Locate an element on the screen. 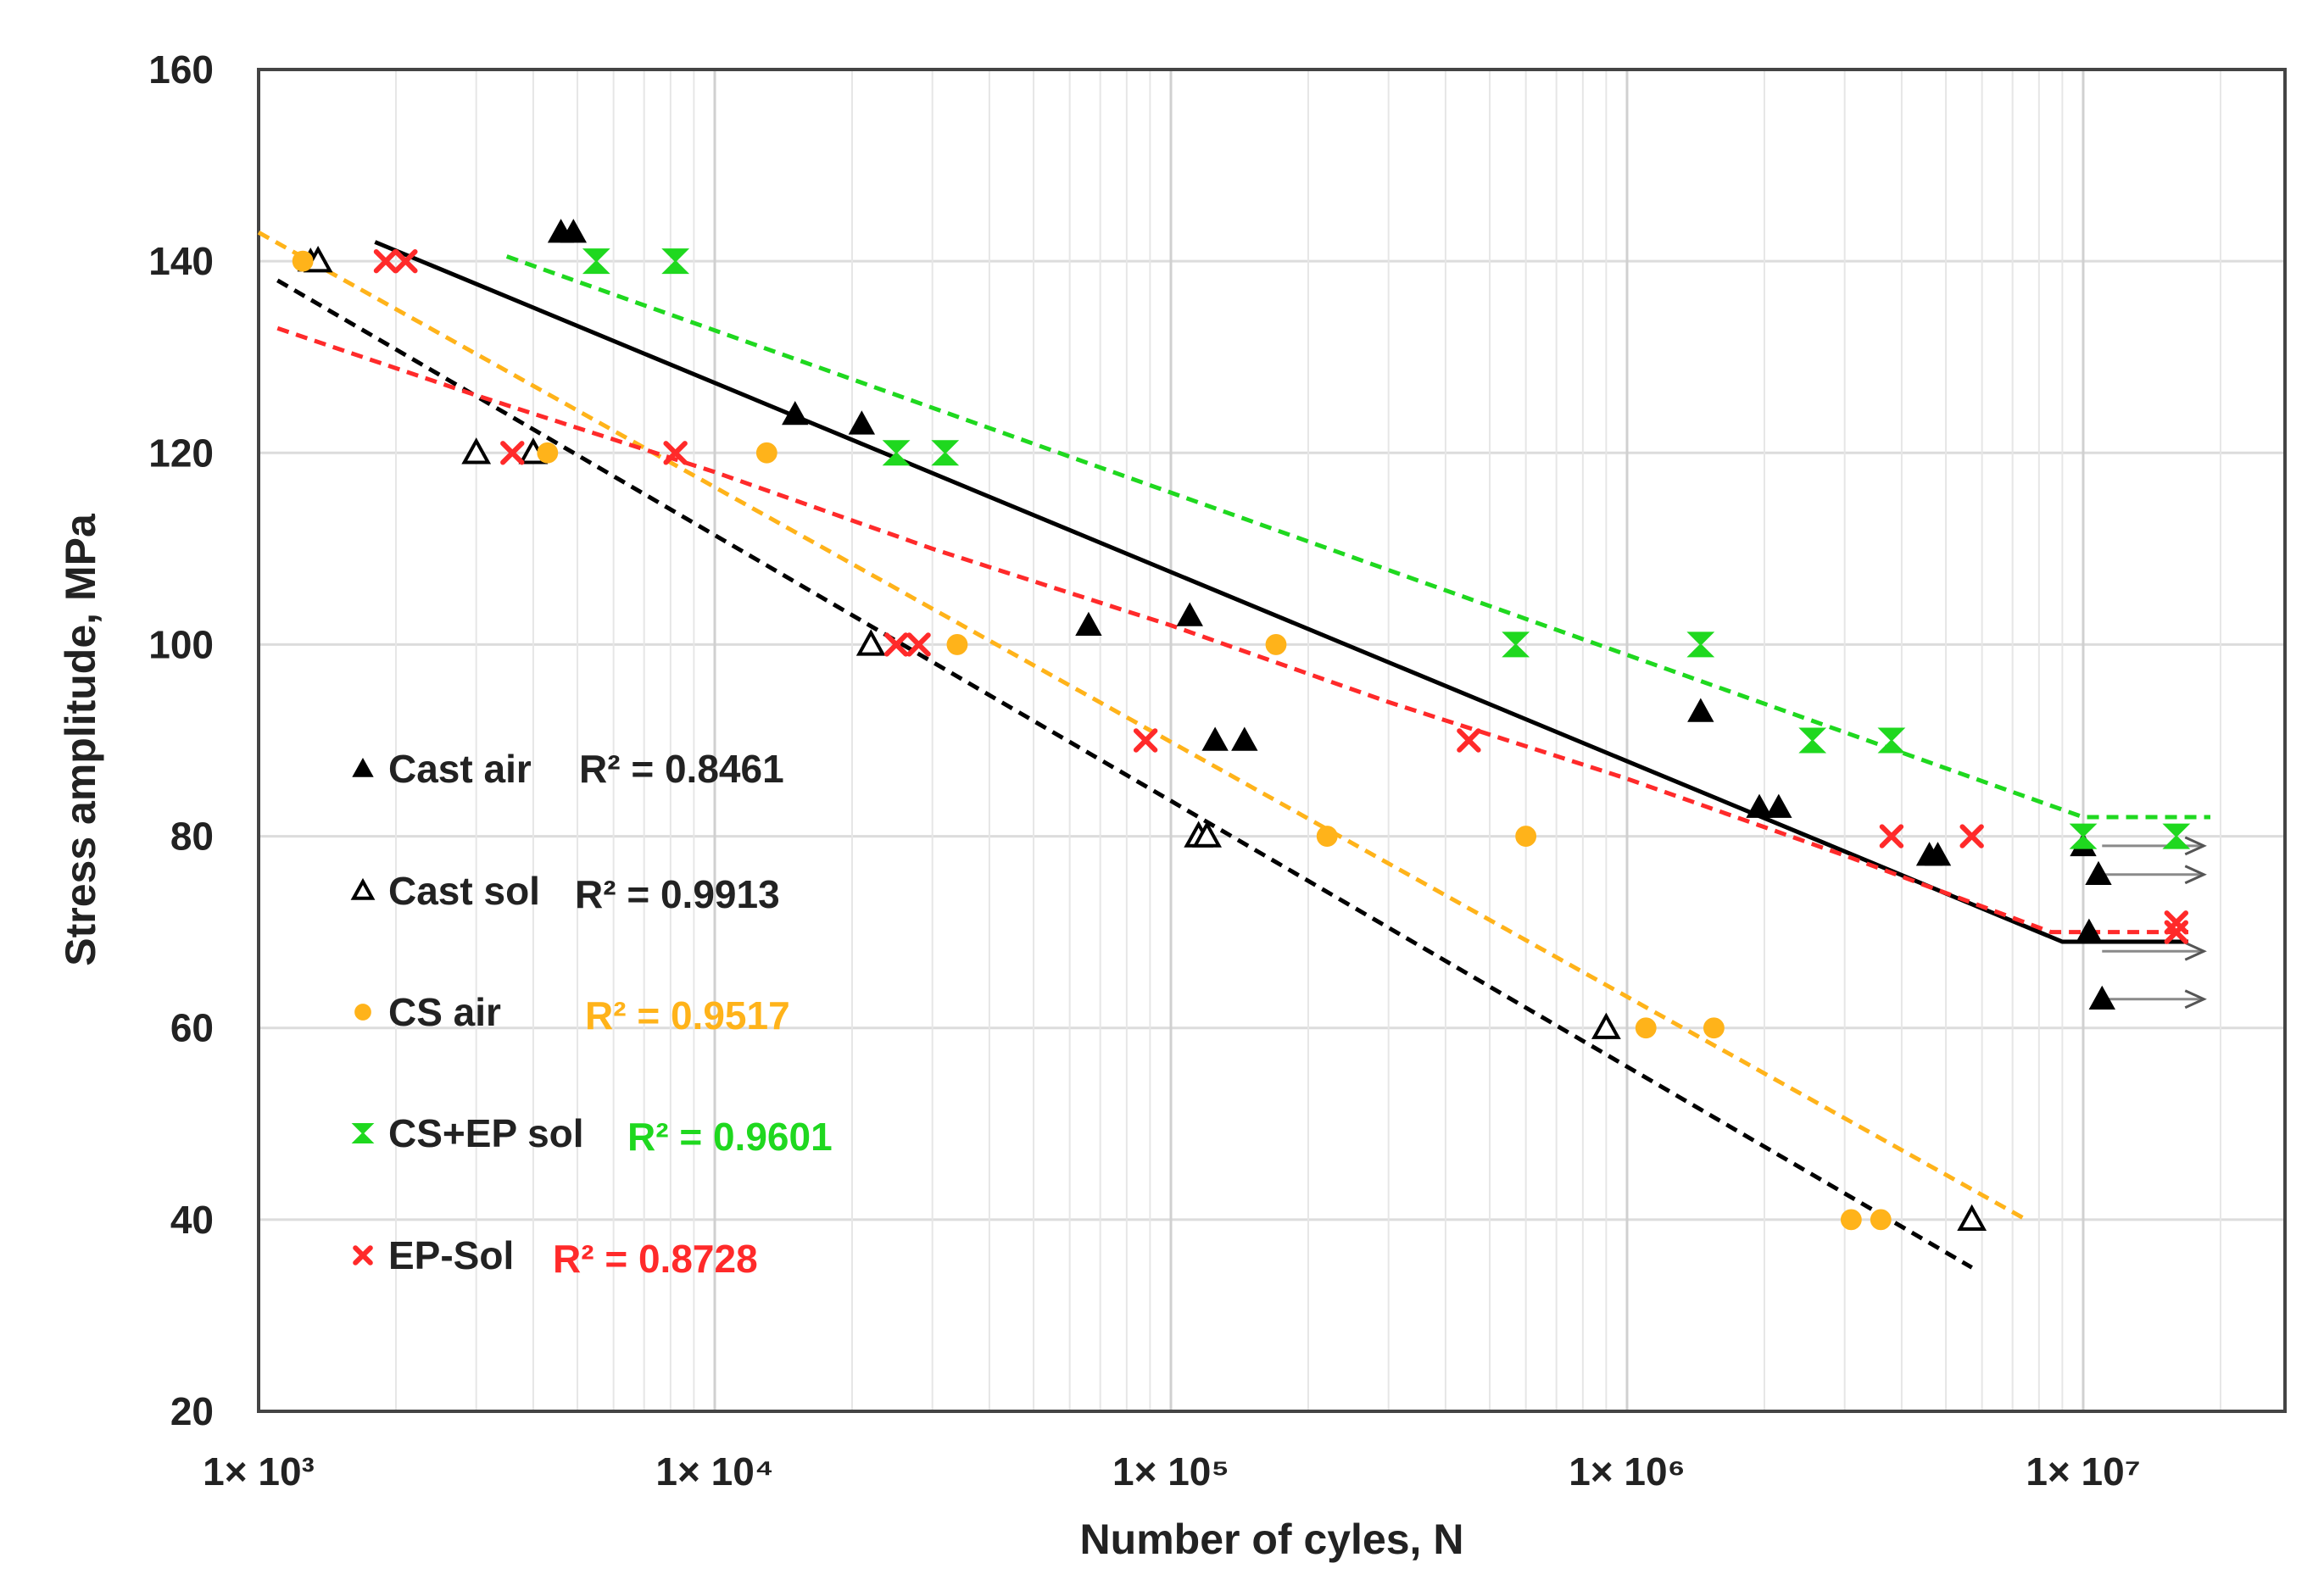  y-tick-label: 60 is located at coordinates (192, 1028).